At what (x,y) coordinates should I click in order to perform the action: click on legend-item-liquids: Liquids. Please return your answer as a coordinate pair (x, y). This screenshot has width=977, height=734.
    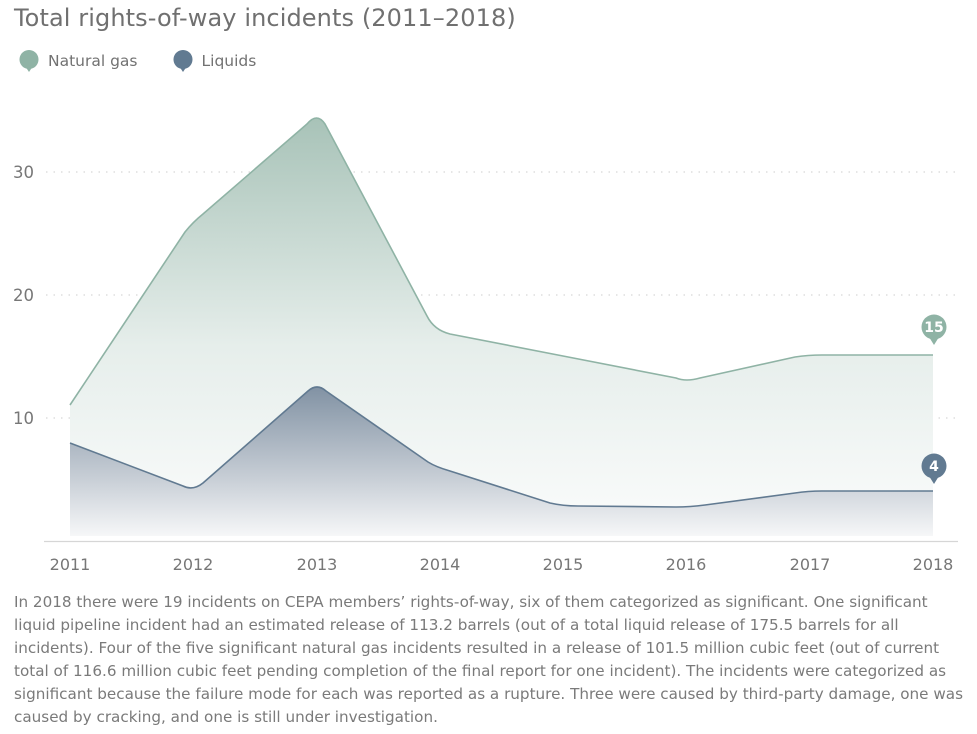
    Looking at the image, I should click on (214, 61).